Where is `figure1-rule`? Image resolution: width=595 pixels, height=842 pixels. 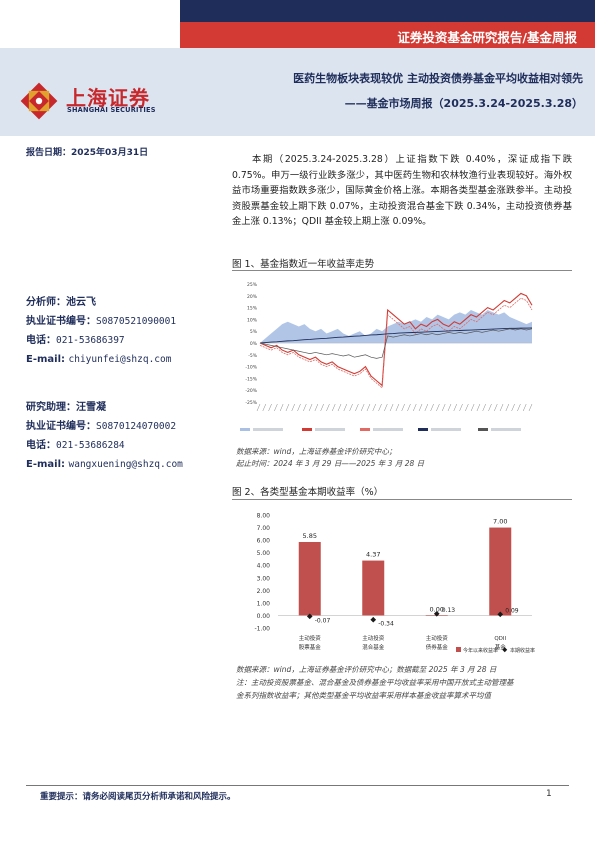 figure1-rule is located at coordinates (402, 270).